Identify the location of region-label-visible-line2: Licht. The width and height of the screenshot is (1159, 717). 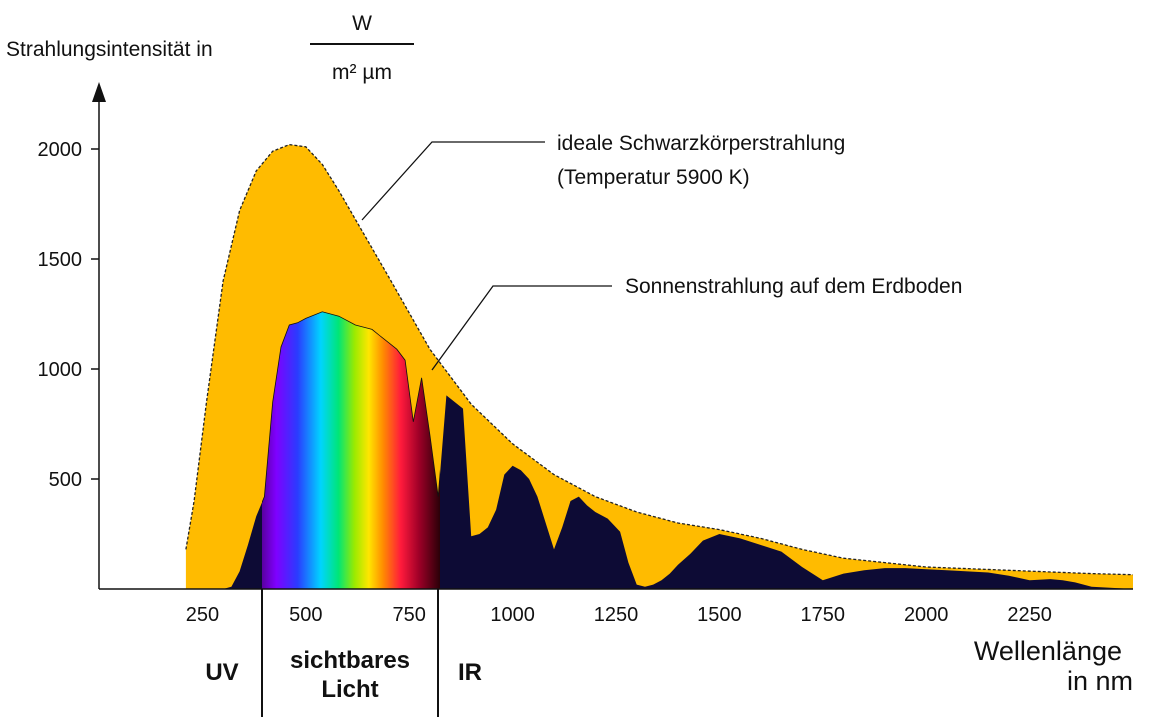
(349, 689).